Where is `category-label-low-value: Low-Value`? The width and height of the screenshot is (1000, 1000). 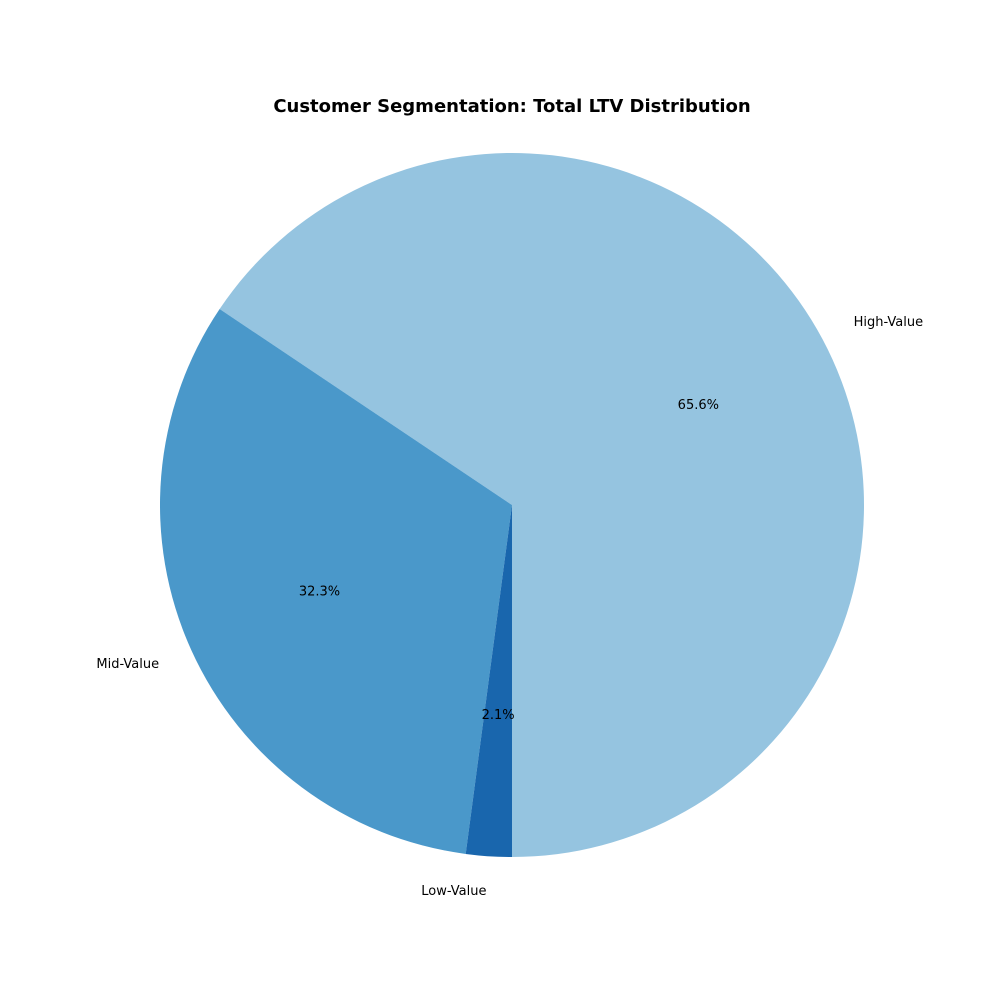 category-label-low-value: Low-Value is located at coordinates (453, 891).